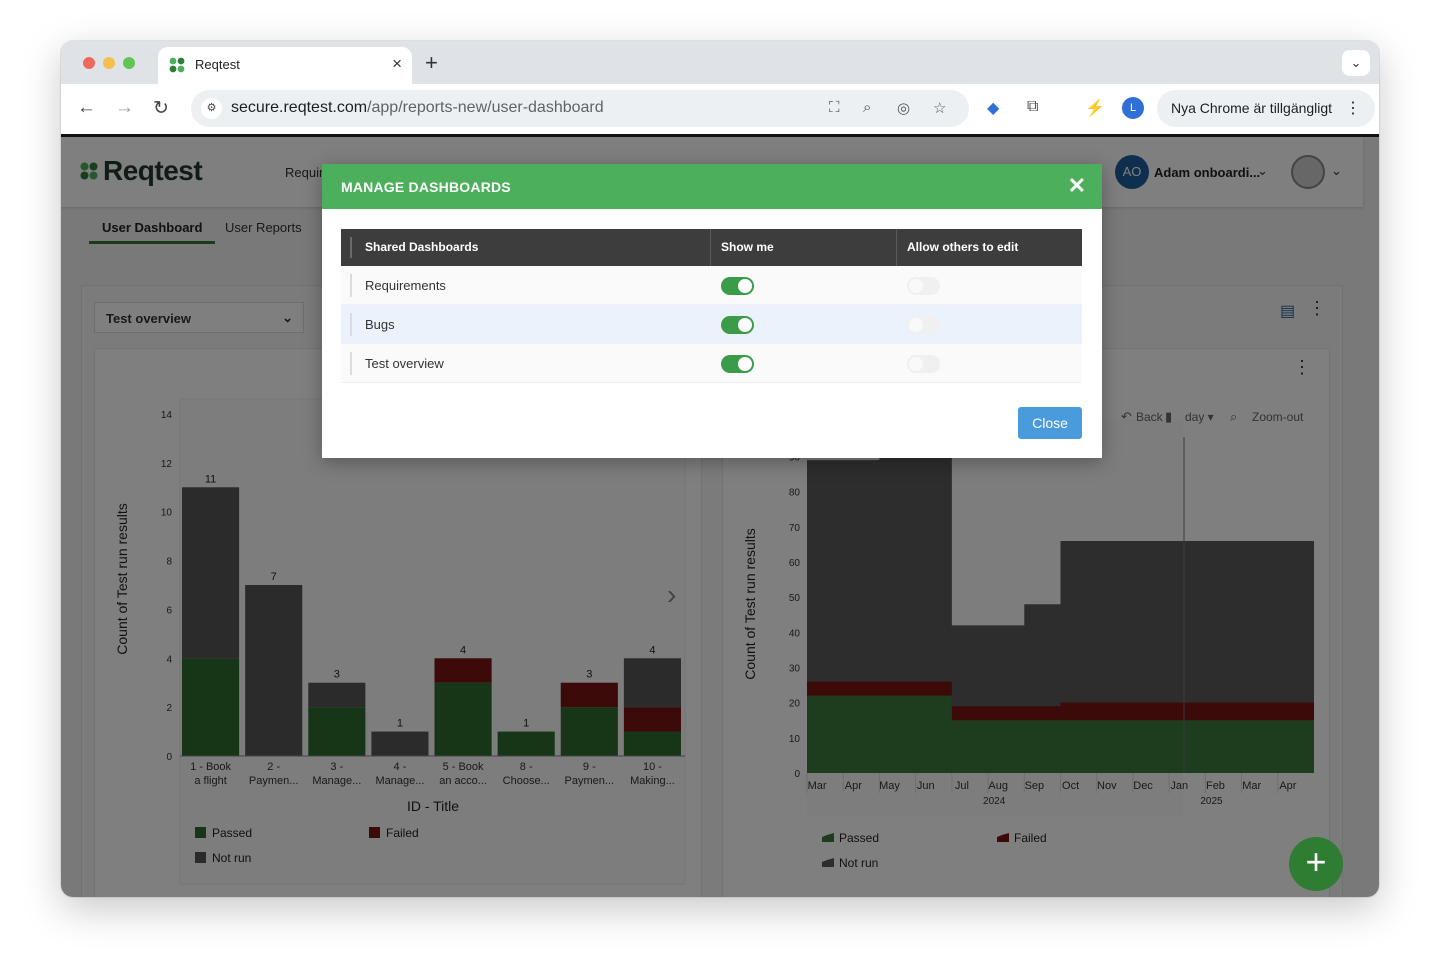 Image resolution: width=1440 pixels, height=977 pixels. What do you see at coordinates (161, 108) in the screenshot?
I see `reload-icon: ↻` at bounding box center [161, 108].